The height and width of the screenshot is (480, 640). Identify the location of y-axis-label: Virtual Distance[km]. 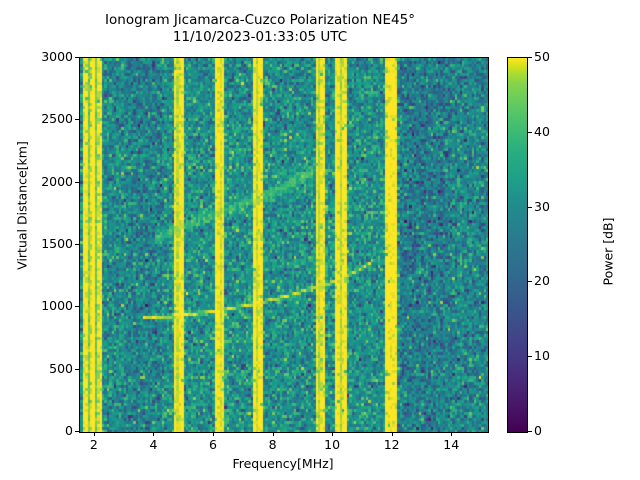
(22, 205).